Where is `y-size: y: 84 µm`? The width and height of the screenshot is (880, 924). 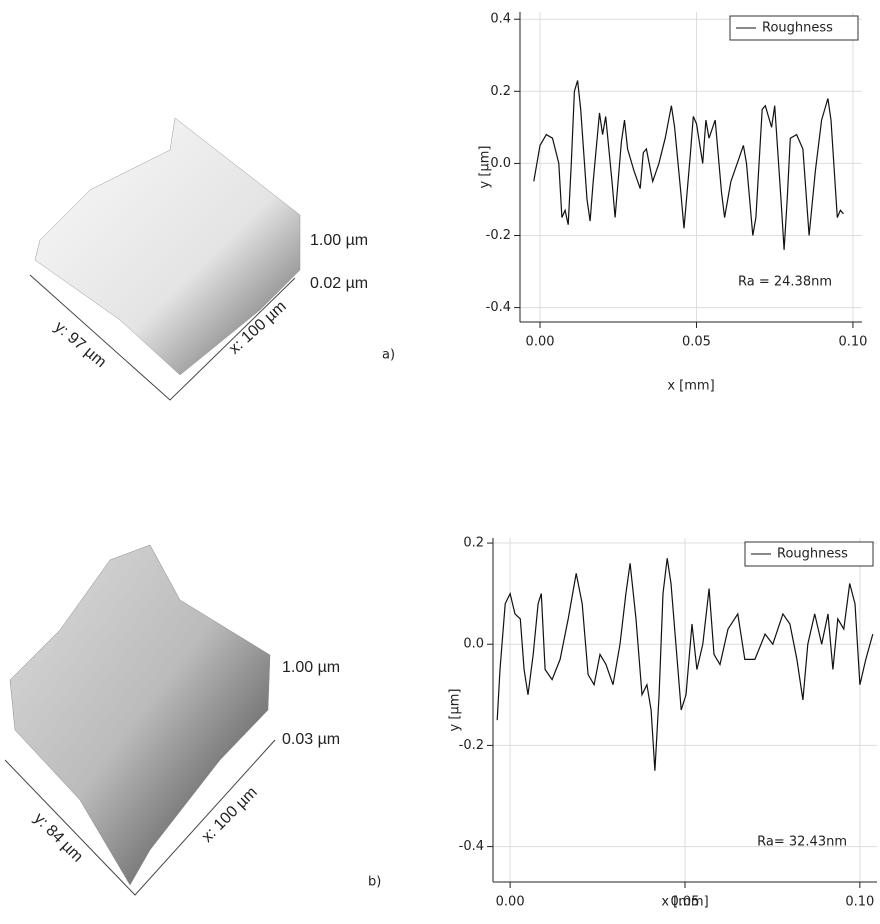
y-size: y: 84 µm is located at coordinates (58, 838).